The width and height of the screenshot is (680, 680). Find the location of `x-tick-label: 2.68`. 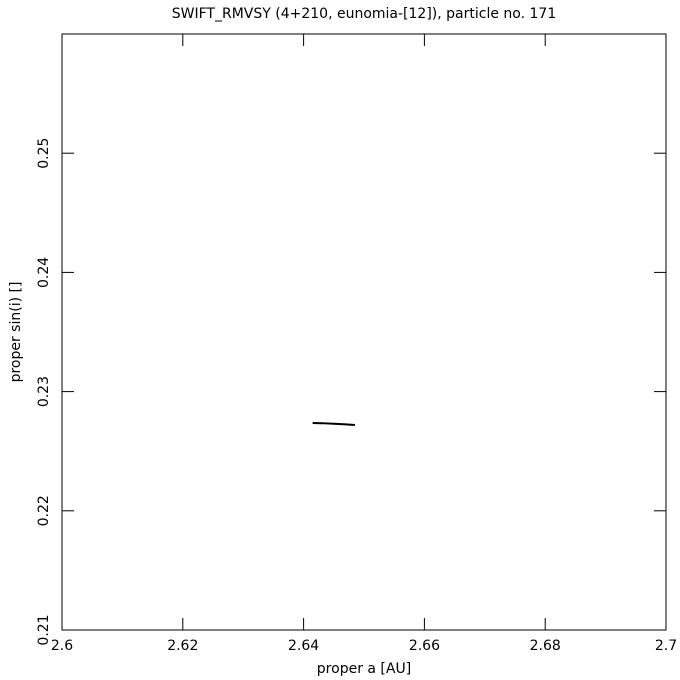

x-tick-label: 2.68 is located at coordinates (545, 646).